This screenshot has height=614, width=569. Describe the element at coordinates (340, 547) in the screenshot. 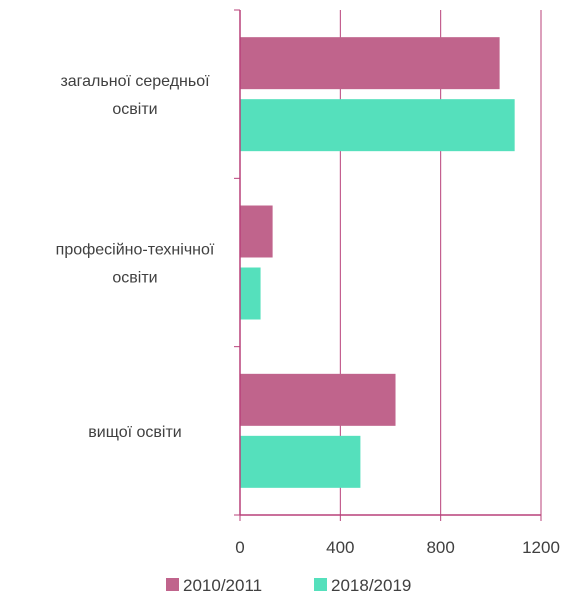

I see `x-tick-label: 400` at that location.